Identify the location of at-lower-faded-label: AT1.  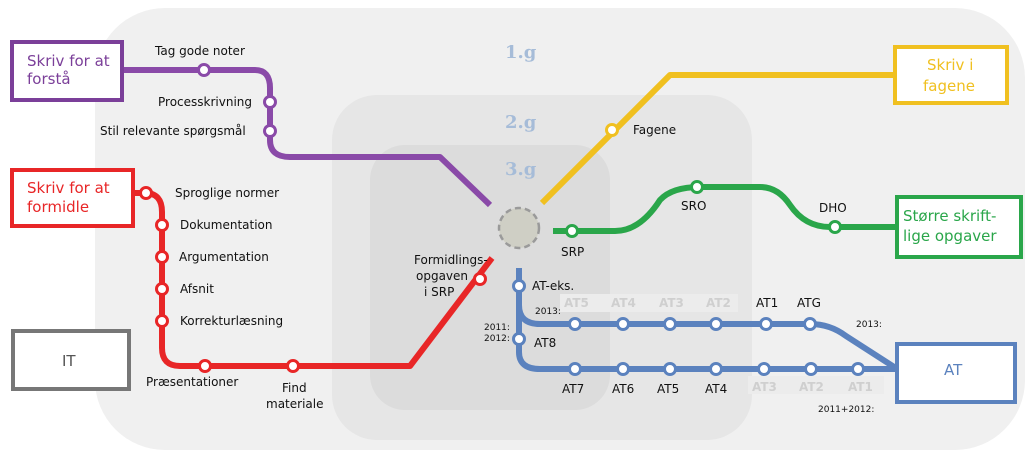
(860, 387).